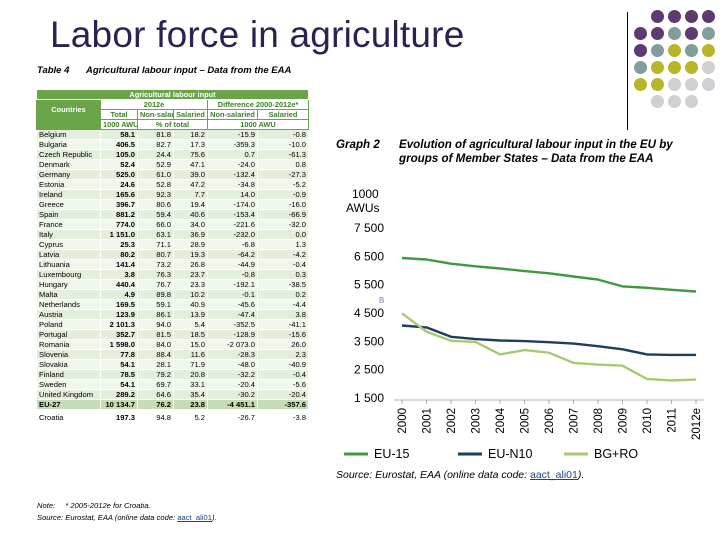 Image resolution: width=720 pixels, height=540 pixels. I want to click on table-row: Netherlands 169.5 59.1 40.9 -45.6 -4.4, so click(173, 304).